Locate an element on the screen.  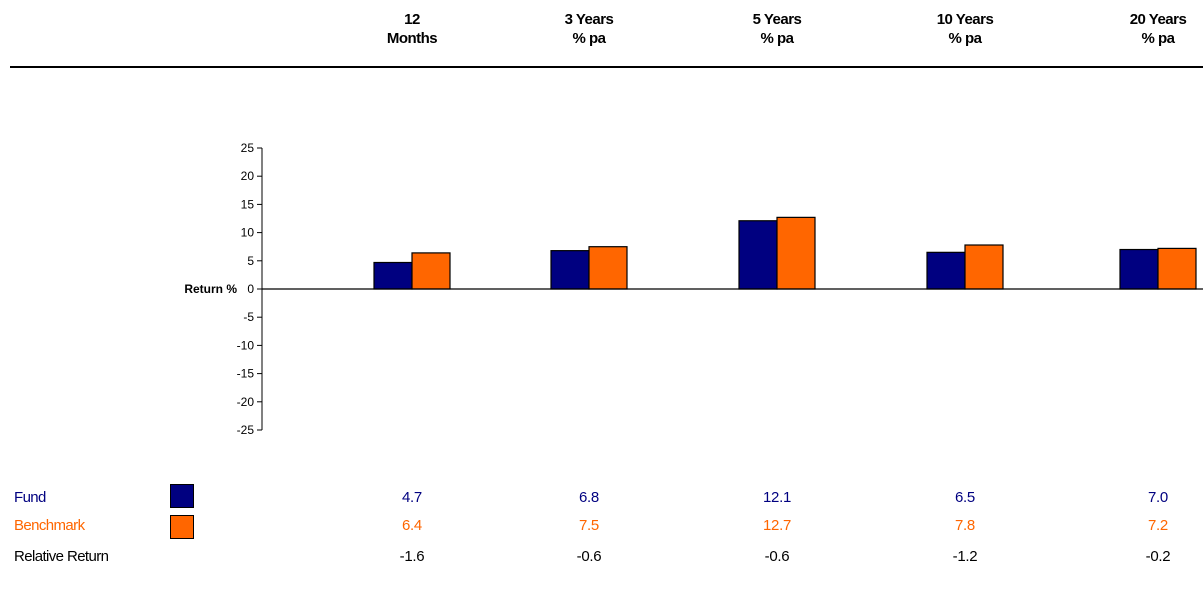
relative-return-value-10-years: -1.2 is located at coordinates (965, 556).